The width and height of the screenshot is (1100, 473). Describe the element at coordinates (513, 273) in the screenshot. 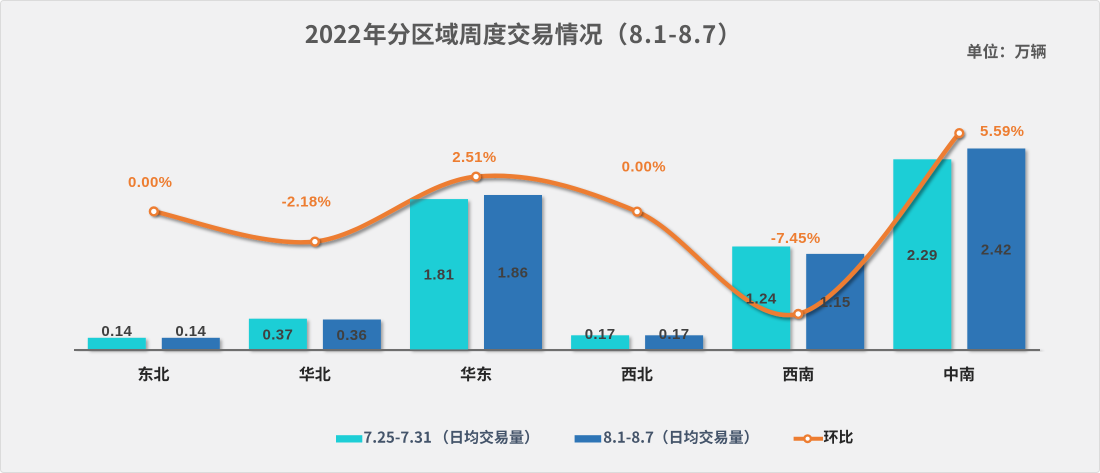

I see `svg-text: 1.86` at that location.